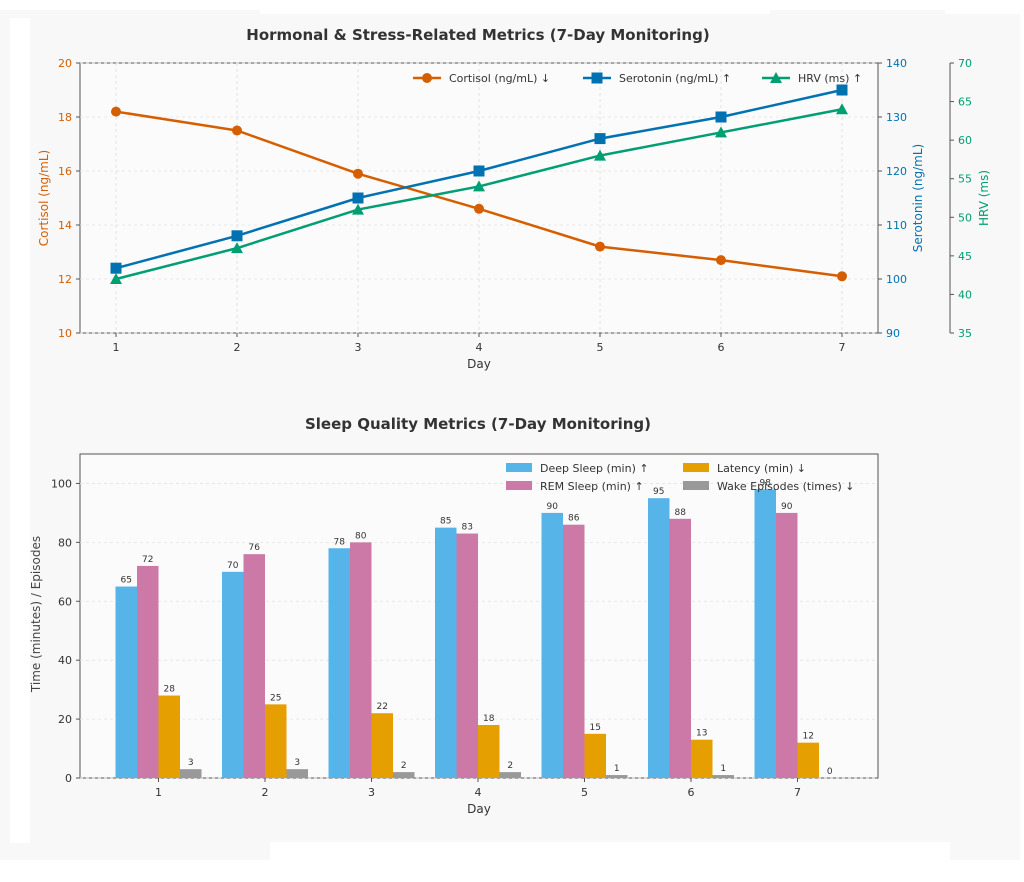 This screenshot has height=882, width=1024. Describe the element at coordinates (594, 468) in the screenshot. I see `legend-label: Deep Sleep (min) ↑` at that location.